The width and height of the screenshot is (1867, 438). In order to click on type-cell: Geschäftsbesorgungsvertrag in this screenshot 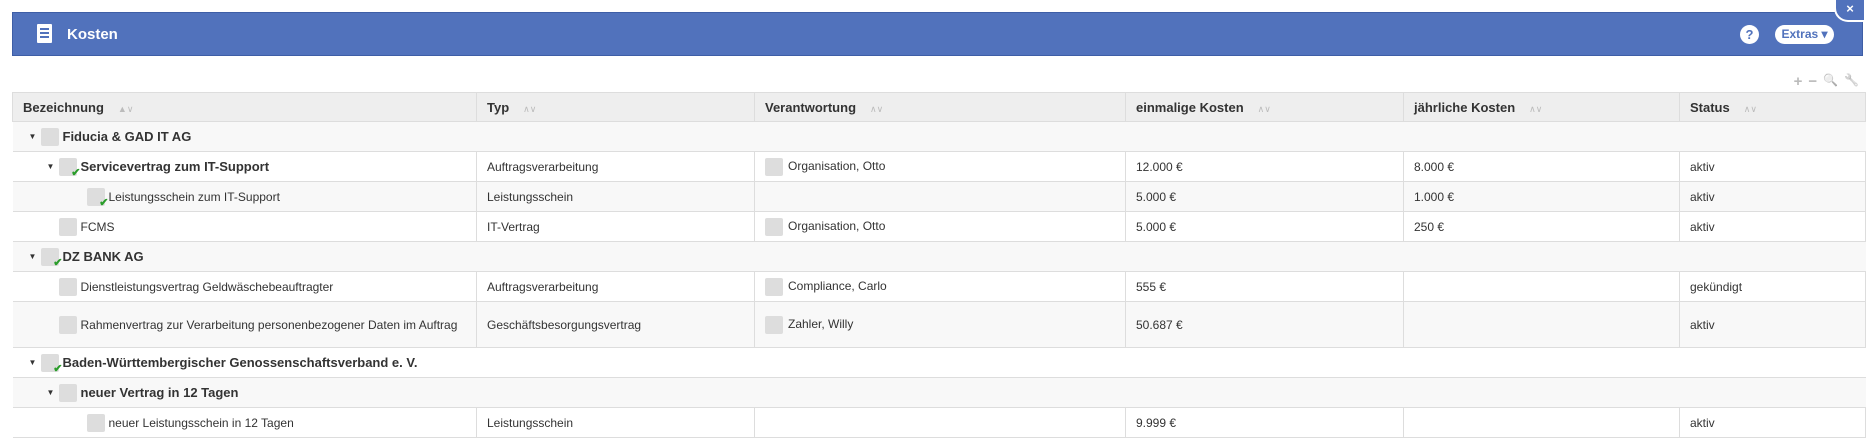, I will do `click(615, 324)`.